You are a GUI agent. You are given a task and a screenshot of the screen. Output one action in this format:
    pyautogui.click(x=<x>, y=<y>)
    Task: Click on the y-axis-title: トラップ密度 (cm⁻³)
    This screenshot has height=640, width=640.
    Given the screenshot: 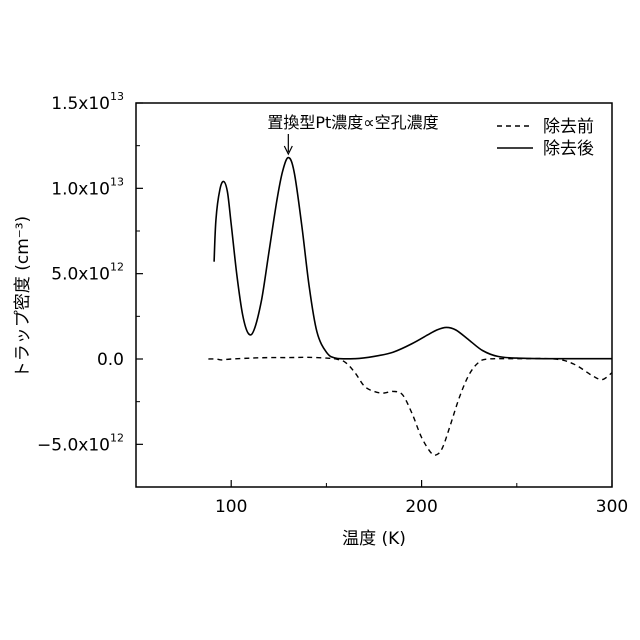 What is the action you would take?
    pyautogui.click(x=23, y=297)
    